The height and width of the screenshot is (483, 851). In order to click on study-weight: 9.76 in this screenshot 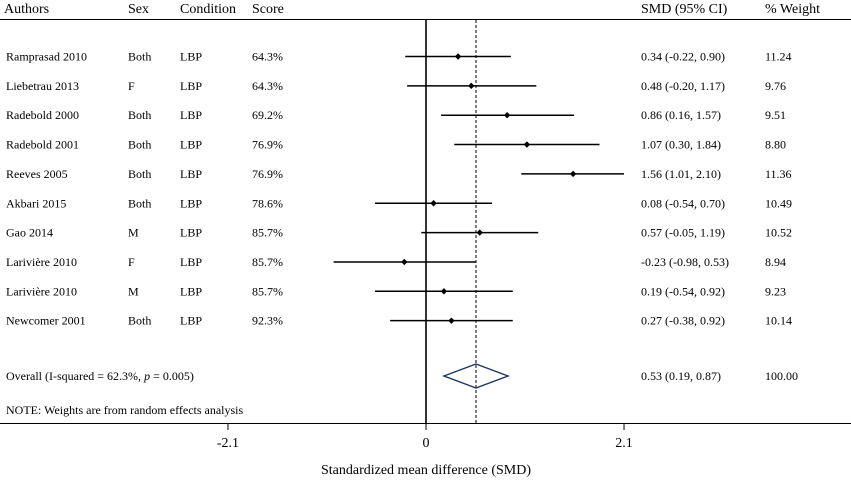, I will do `click(775, 86)`.